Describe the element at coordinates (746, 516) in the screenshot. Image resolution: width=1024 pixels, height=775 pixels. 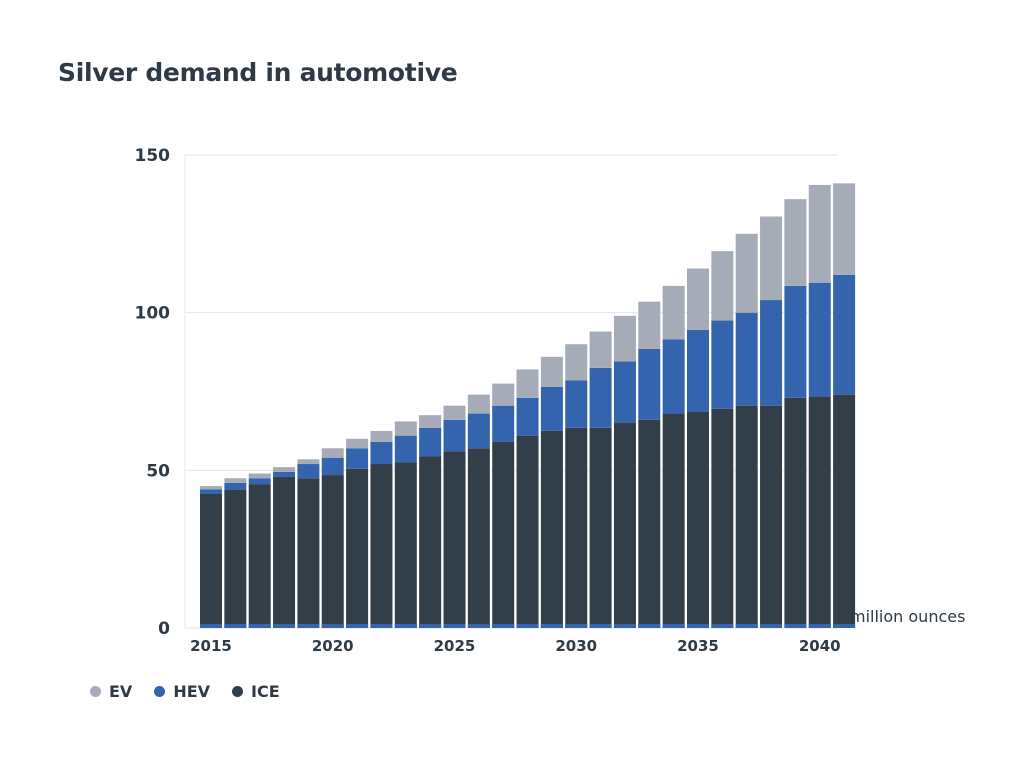
I see `bar-ice-2037` at that location.